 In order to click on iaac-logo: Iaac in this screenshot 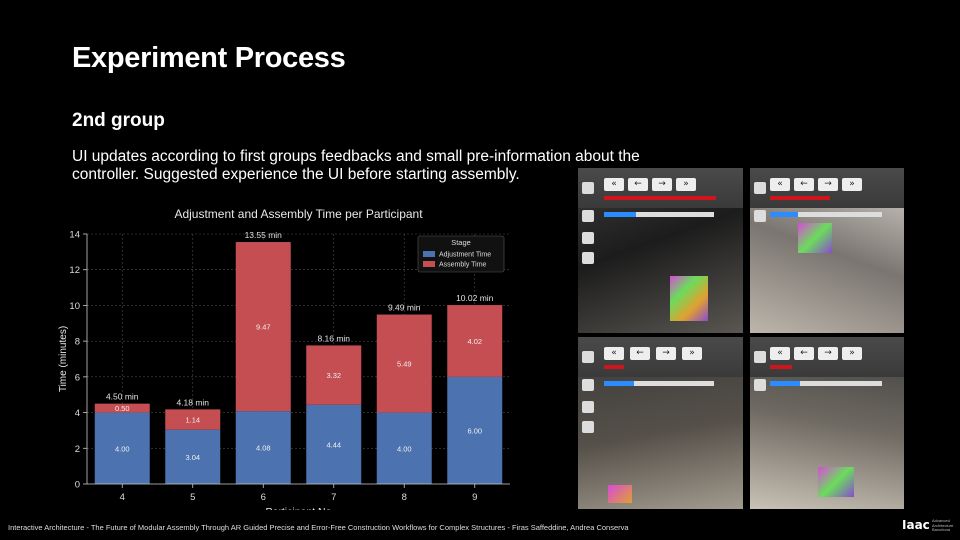, I will do `click(916, 525)`.